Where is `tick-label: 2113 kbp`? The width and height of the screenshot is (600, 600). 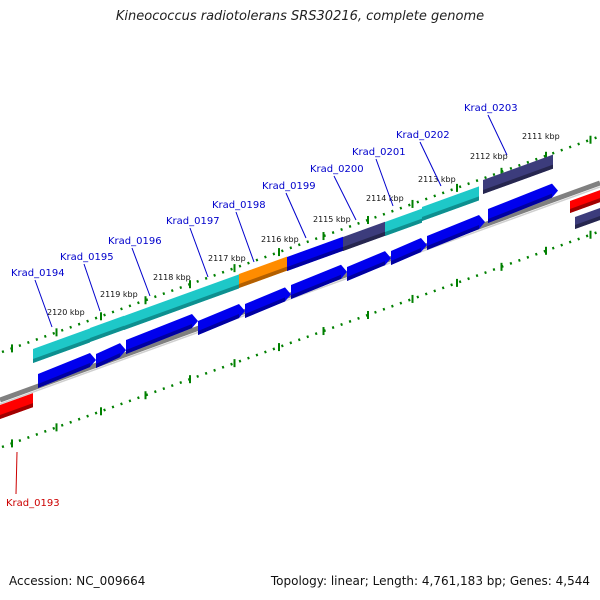
tick-label: 2113 kbp is located at coordinates (437, 179).